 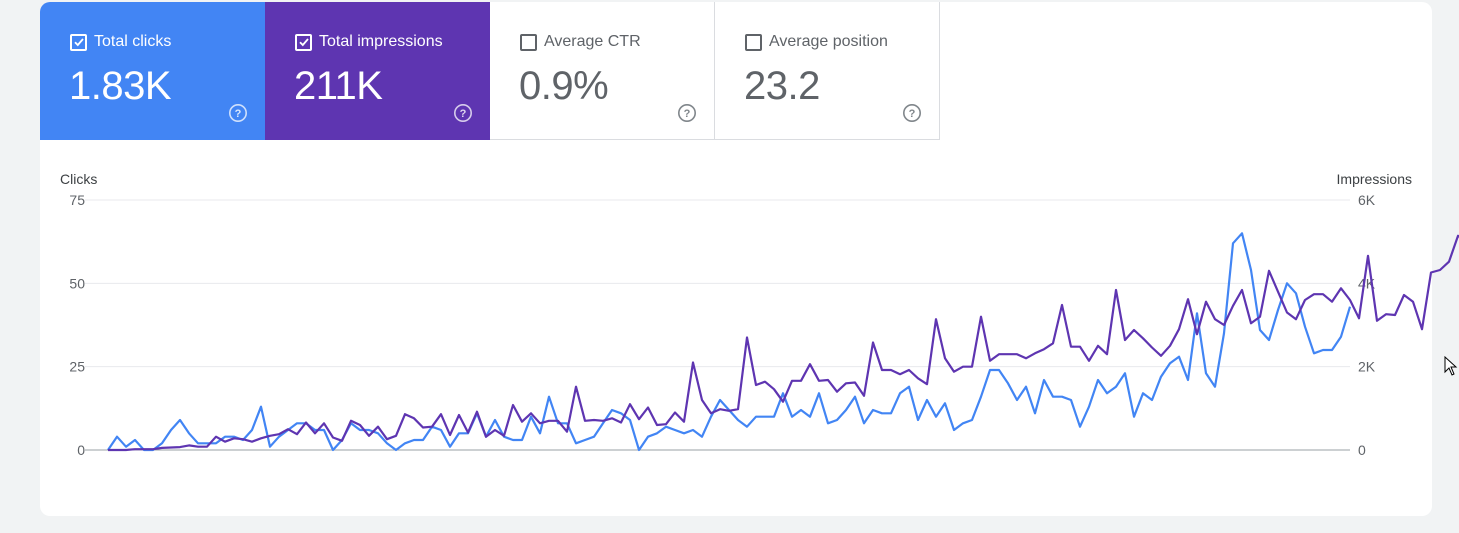 What do you see at coordinates (81, 450) in the screenshot?
I see `left-tick-label: 0` at bounding box center [81, 450].